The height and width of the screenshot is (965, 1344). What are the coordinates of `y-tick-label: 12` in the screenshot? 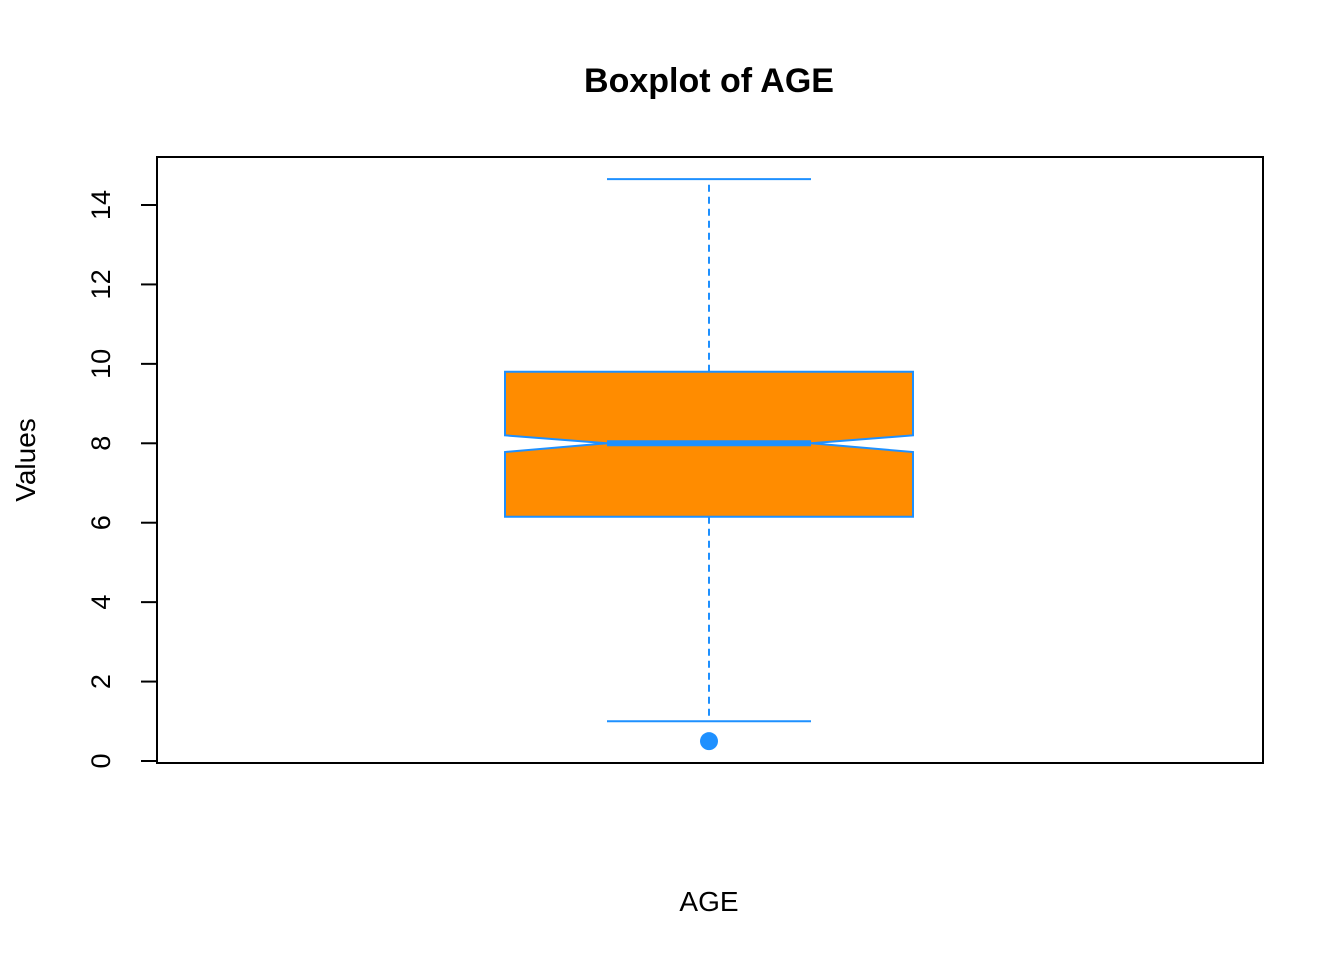 It's located at (101, 284).